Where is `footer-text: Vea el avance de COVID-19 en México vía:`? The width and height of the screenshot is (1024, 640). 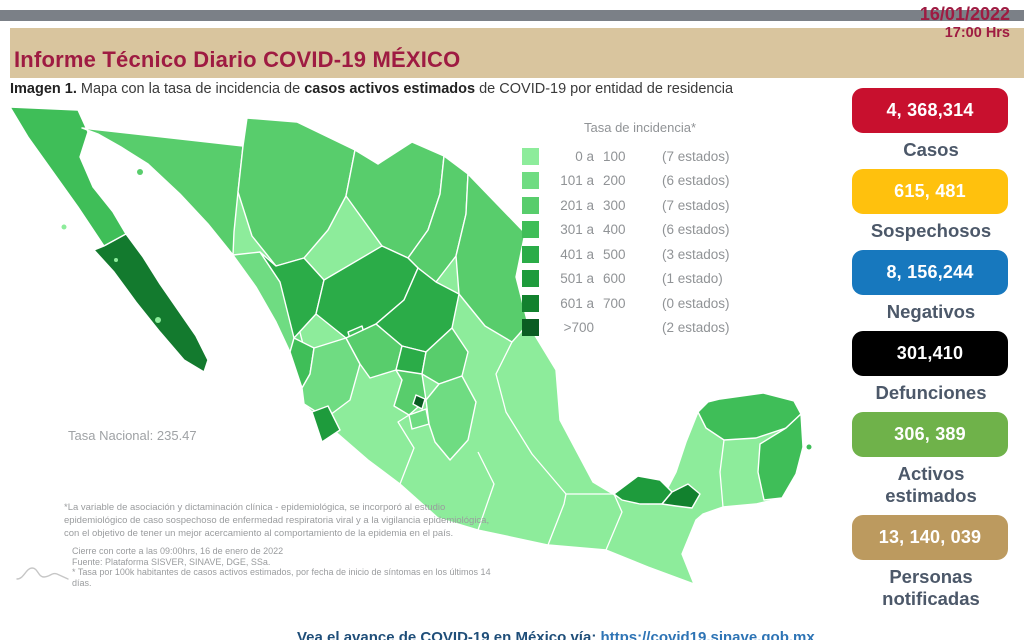 footer-text: Vea el avance de COVID-19 en México vía: is located at coordinates (449, 634).